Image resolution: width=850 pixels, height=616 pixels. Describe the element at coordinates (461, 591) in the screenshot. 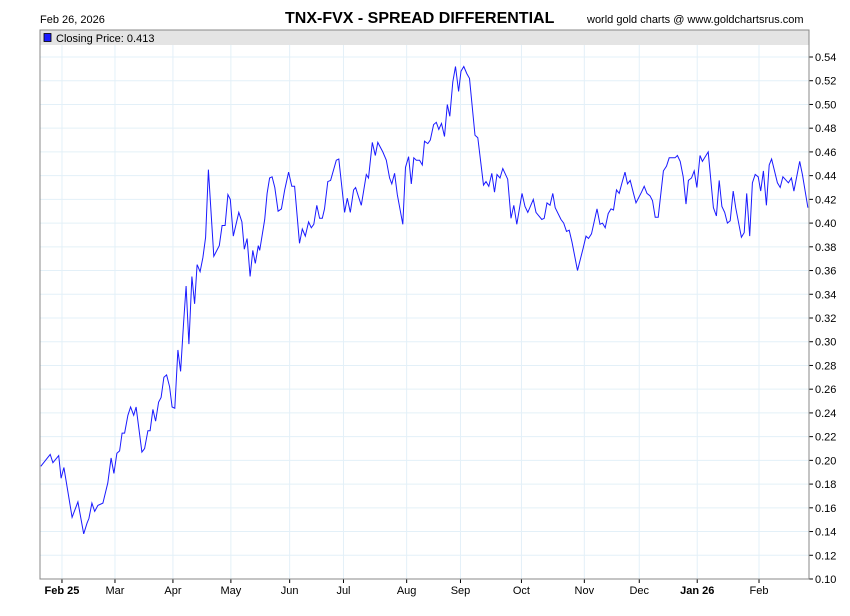

I see `x-tick-label: Sep` at that location.